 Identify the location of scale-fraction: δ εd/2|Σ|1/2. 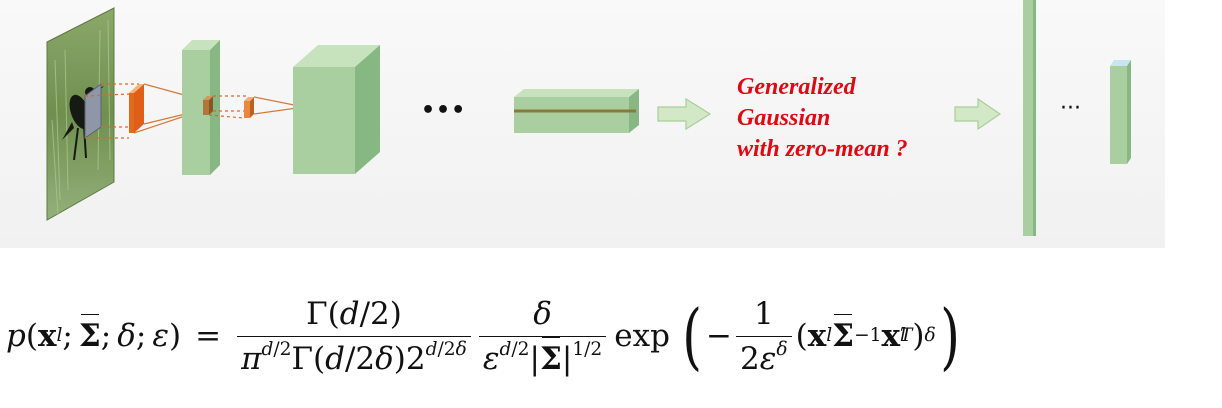
(542, 336).